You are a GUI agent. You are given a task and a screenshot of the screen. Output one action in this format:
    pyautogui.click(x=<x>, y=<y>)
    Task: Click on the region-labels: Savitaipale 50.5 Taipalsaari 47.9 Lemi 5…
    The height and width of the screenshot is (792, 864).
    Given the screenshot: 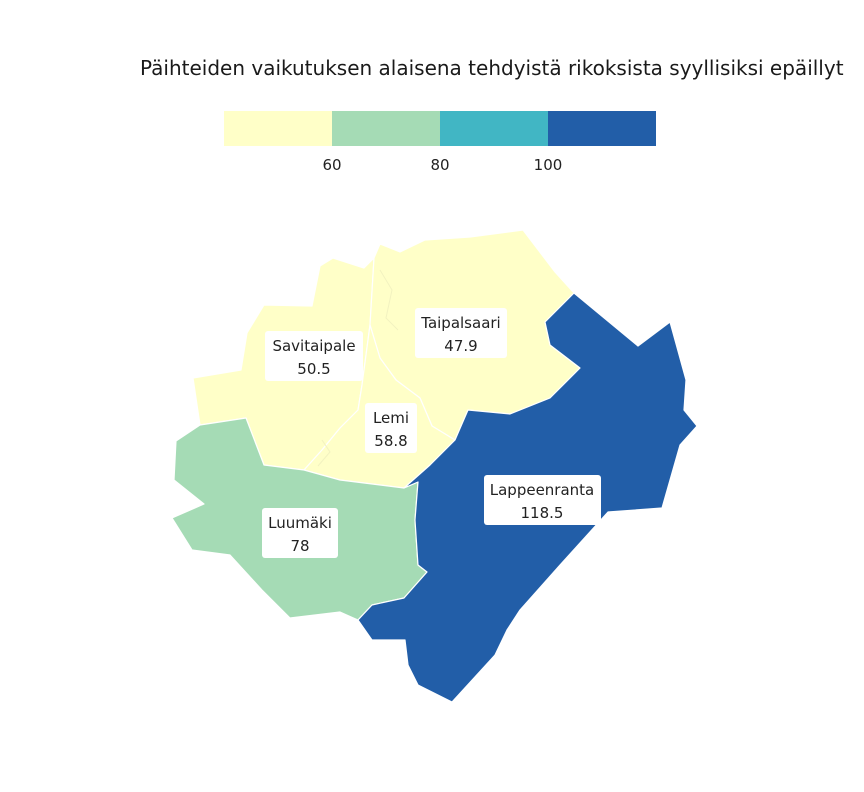 What is the action you would take?
    pyautogui.click(x=431, y=433)
    